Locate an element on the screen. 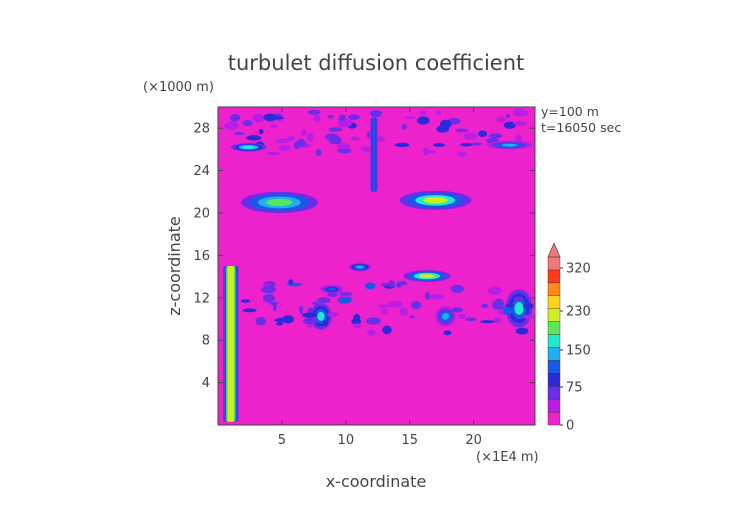  colorbar-label: 150 is located at coordinates (578, 351).